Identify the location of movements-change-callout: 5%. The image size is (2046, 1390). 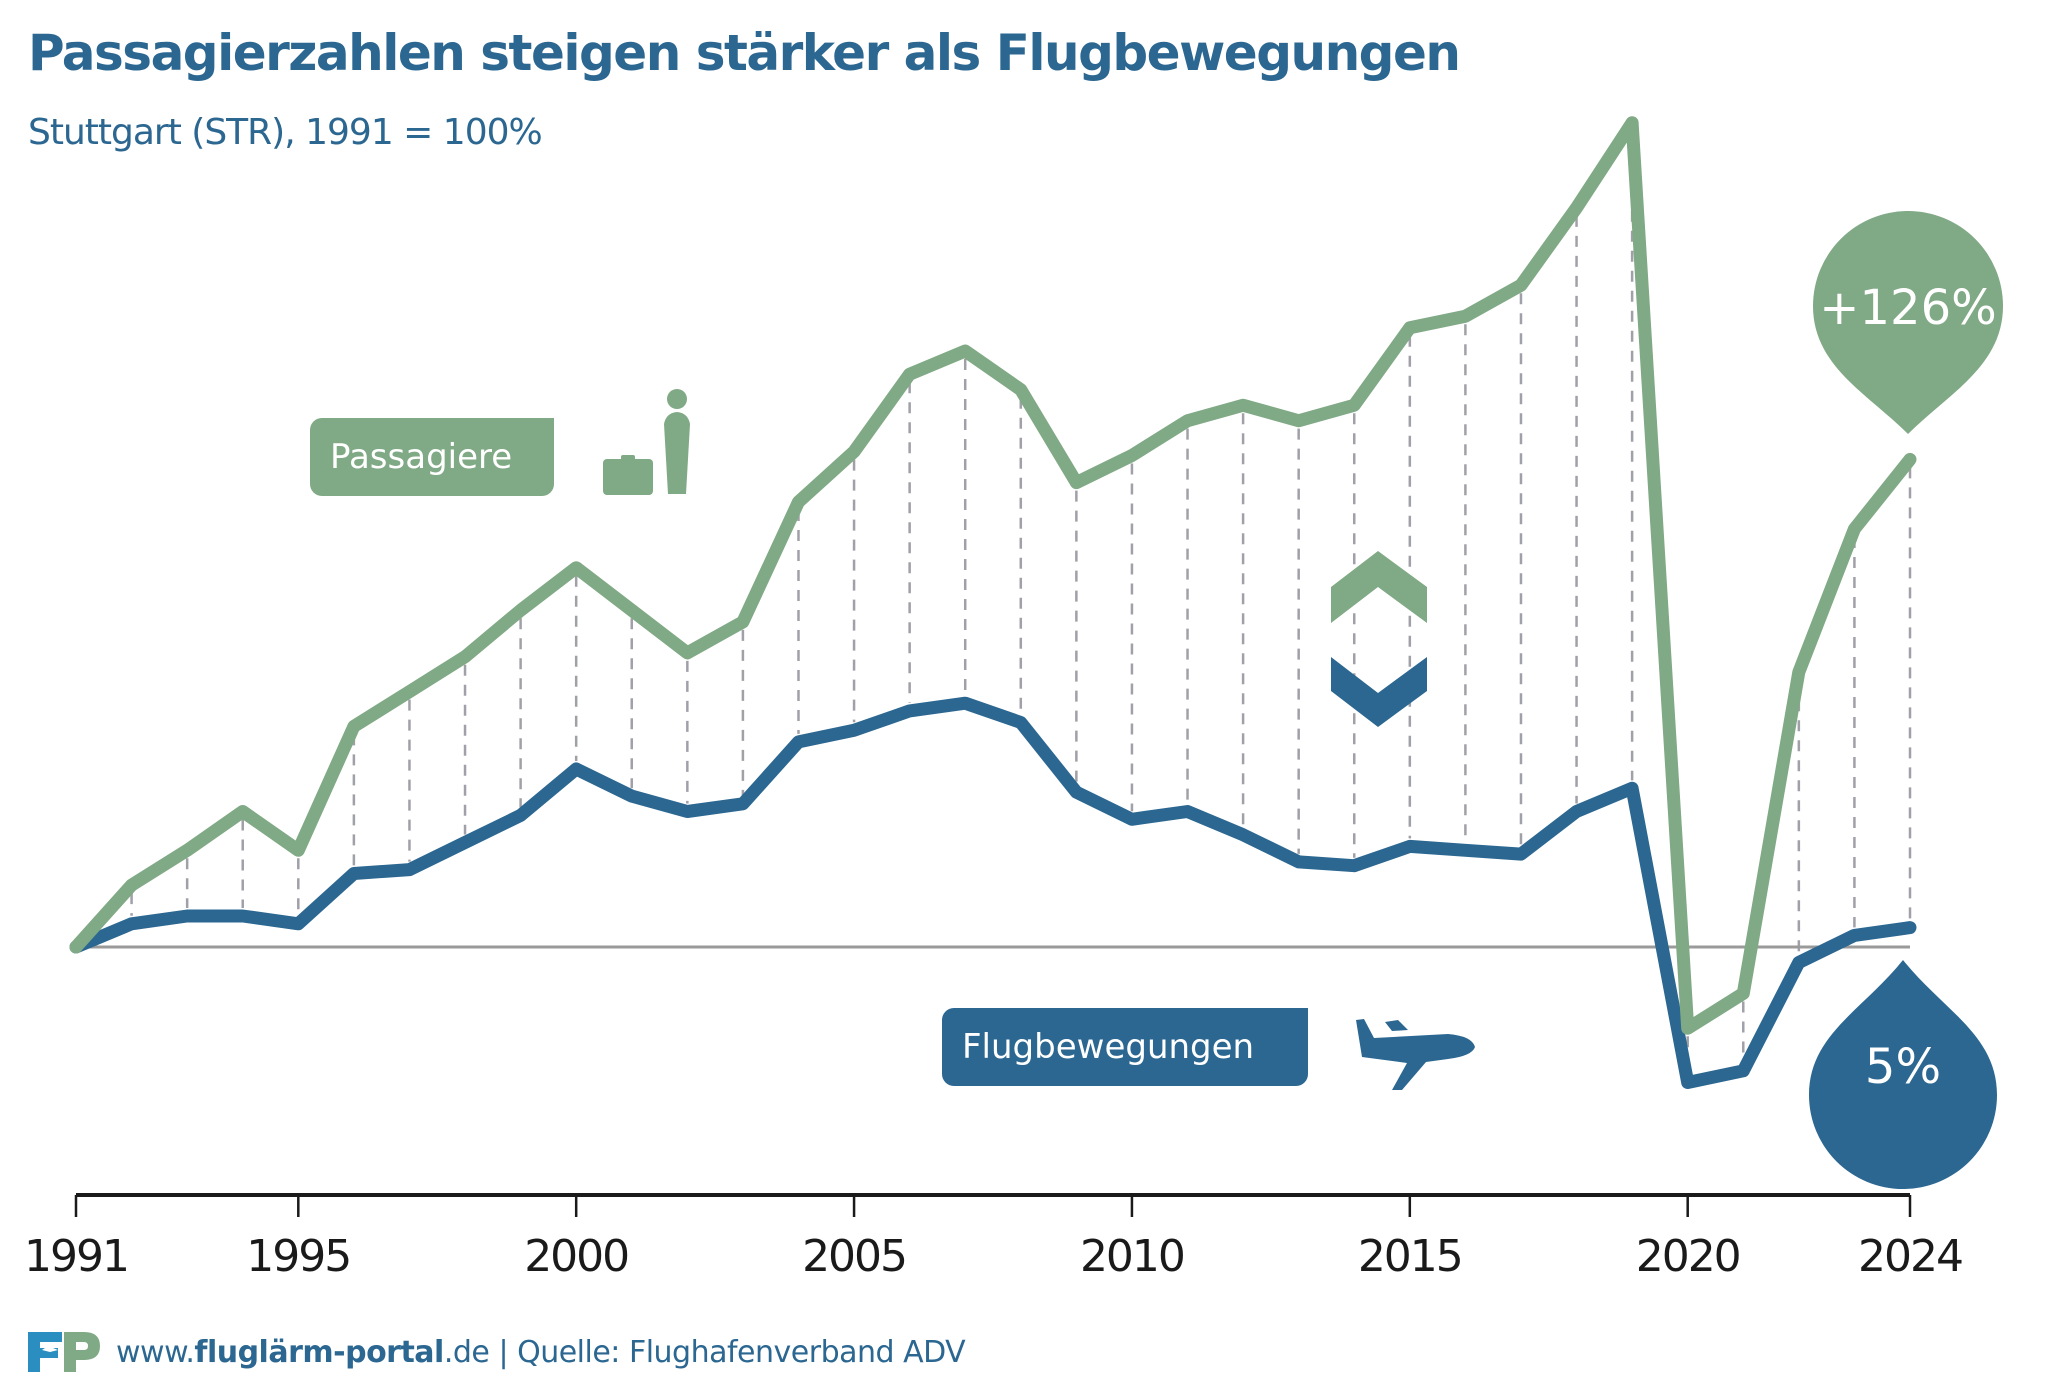
(1903, 1074).